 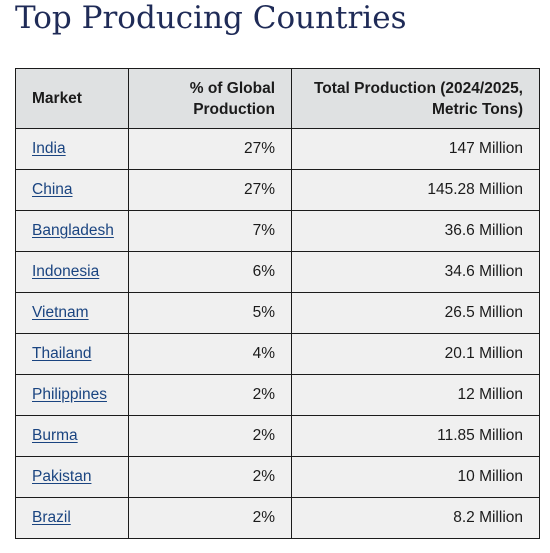 I want to click on market-cell: Philippines, so click(x=72, y=395).